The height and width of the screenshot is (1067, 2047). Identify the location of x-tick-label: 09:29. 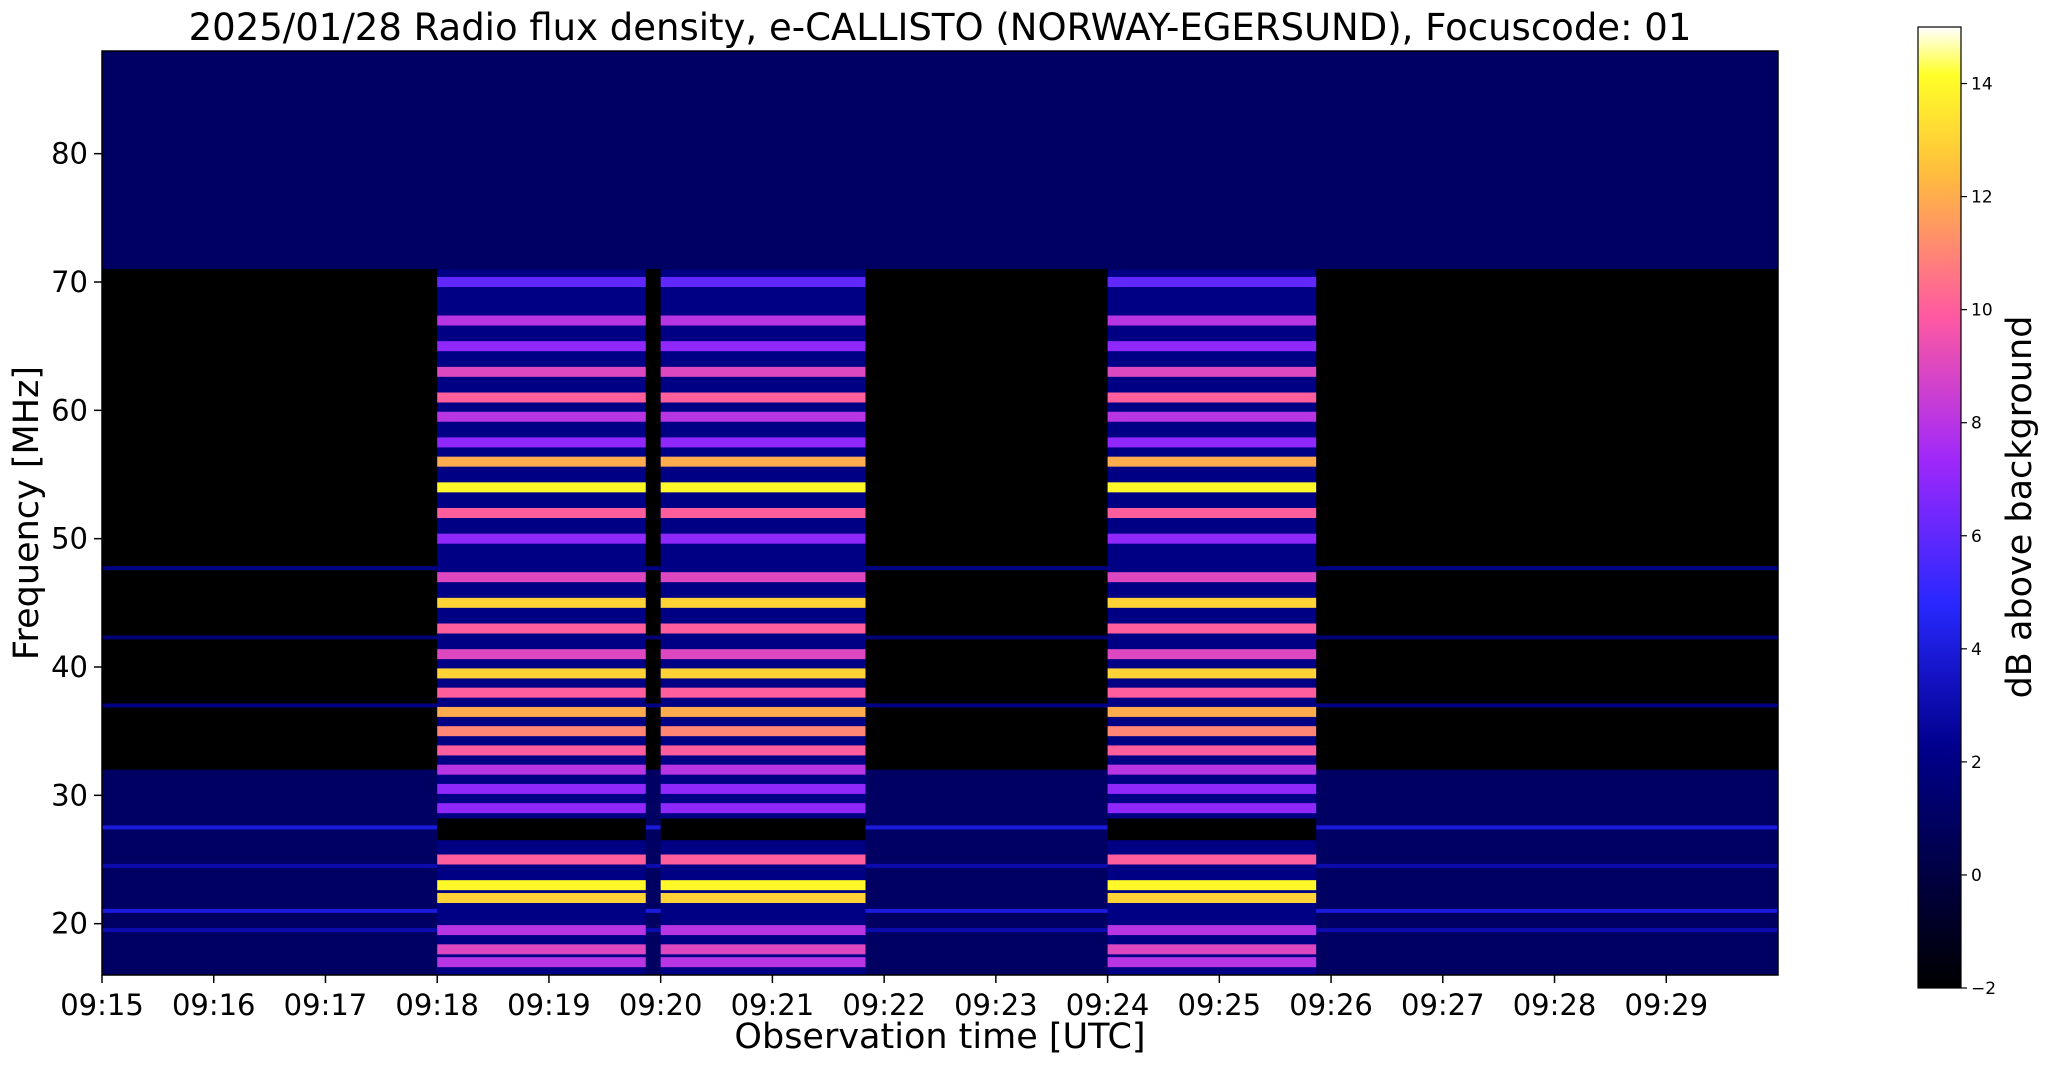
(1666, 1005).